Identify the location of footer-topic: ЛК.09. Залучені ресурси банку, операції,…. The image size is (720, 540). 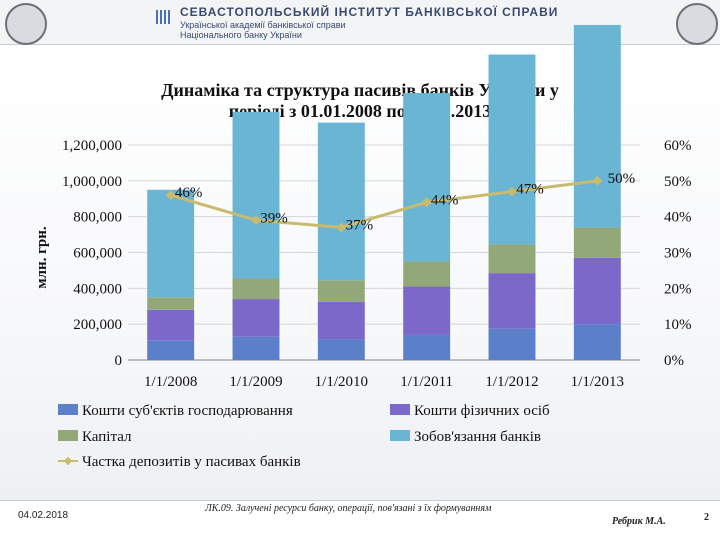
(348, 508).